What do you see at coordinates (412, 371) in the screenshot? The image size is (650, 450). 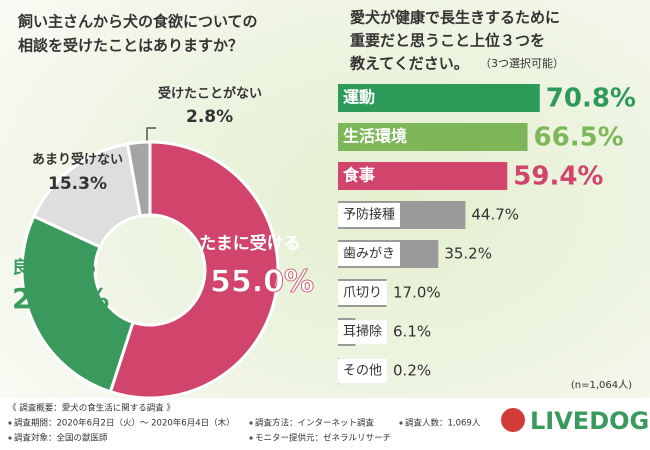 I see `bar-value-label: 0.2%` at bounding box center [412, 371].